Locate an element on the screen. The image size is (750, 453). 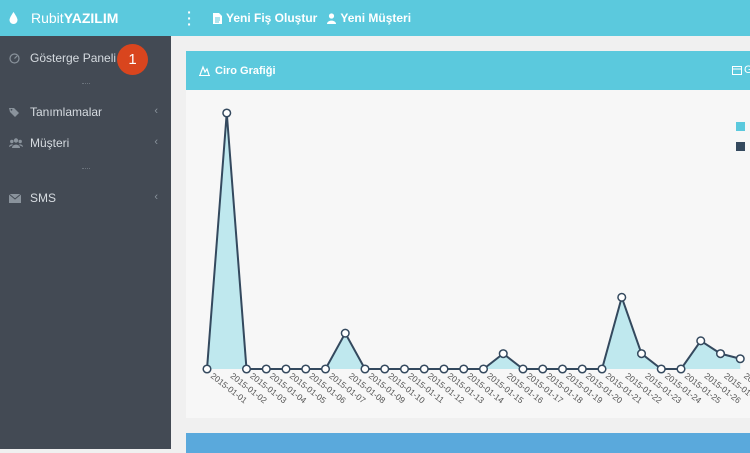
sidebar-item-customer: Müşteri ‹ is located at coordinates (85, 143).